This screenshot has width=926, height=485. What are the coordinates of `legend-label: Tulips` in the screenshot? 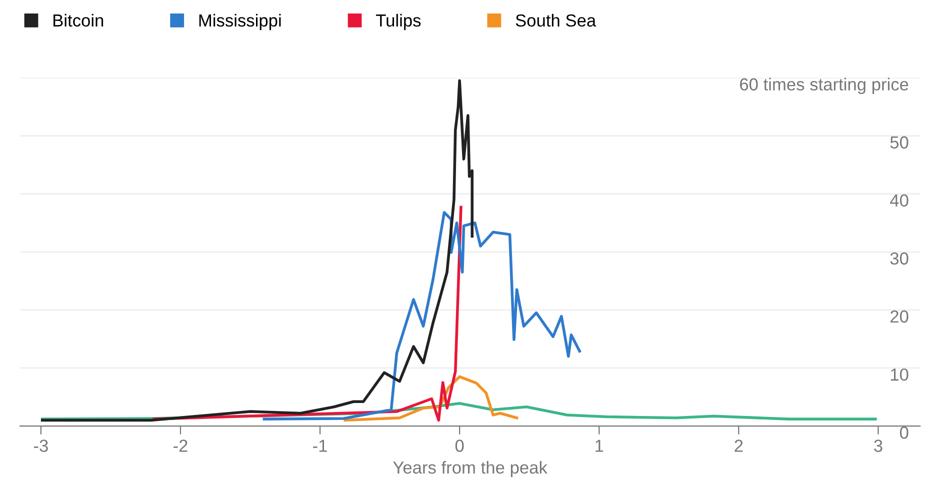 It's located at (398, 22).